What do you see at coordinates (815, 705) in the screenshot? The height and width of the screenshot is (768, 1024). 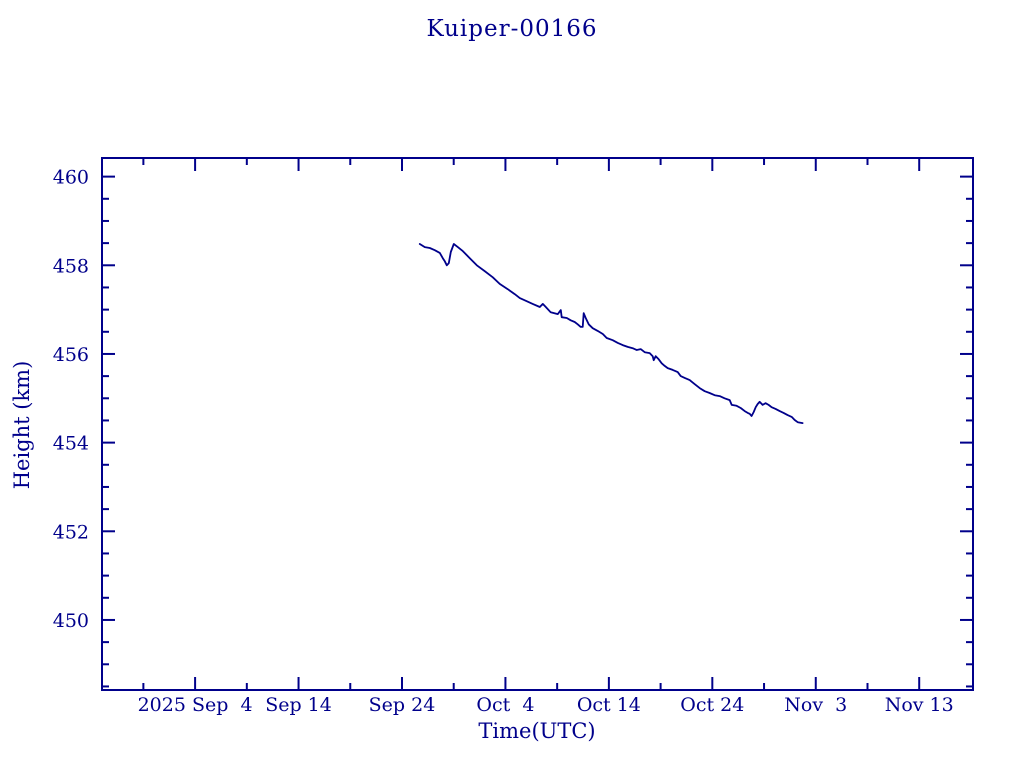 I see `x-tick-label: Nov 3` at bounding box center [815, 705].